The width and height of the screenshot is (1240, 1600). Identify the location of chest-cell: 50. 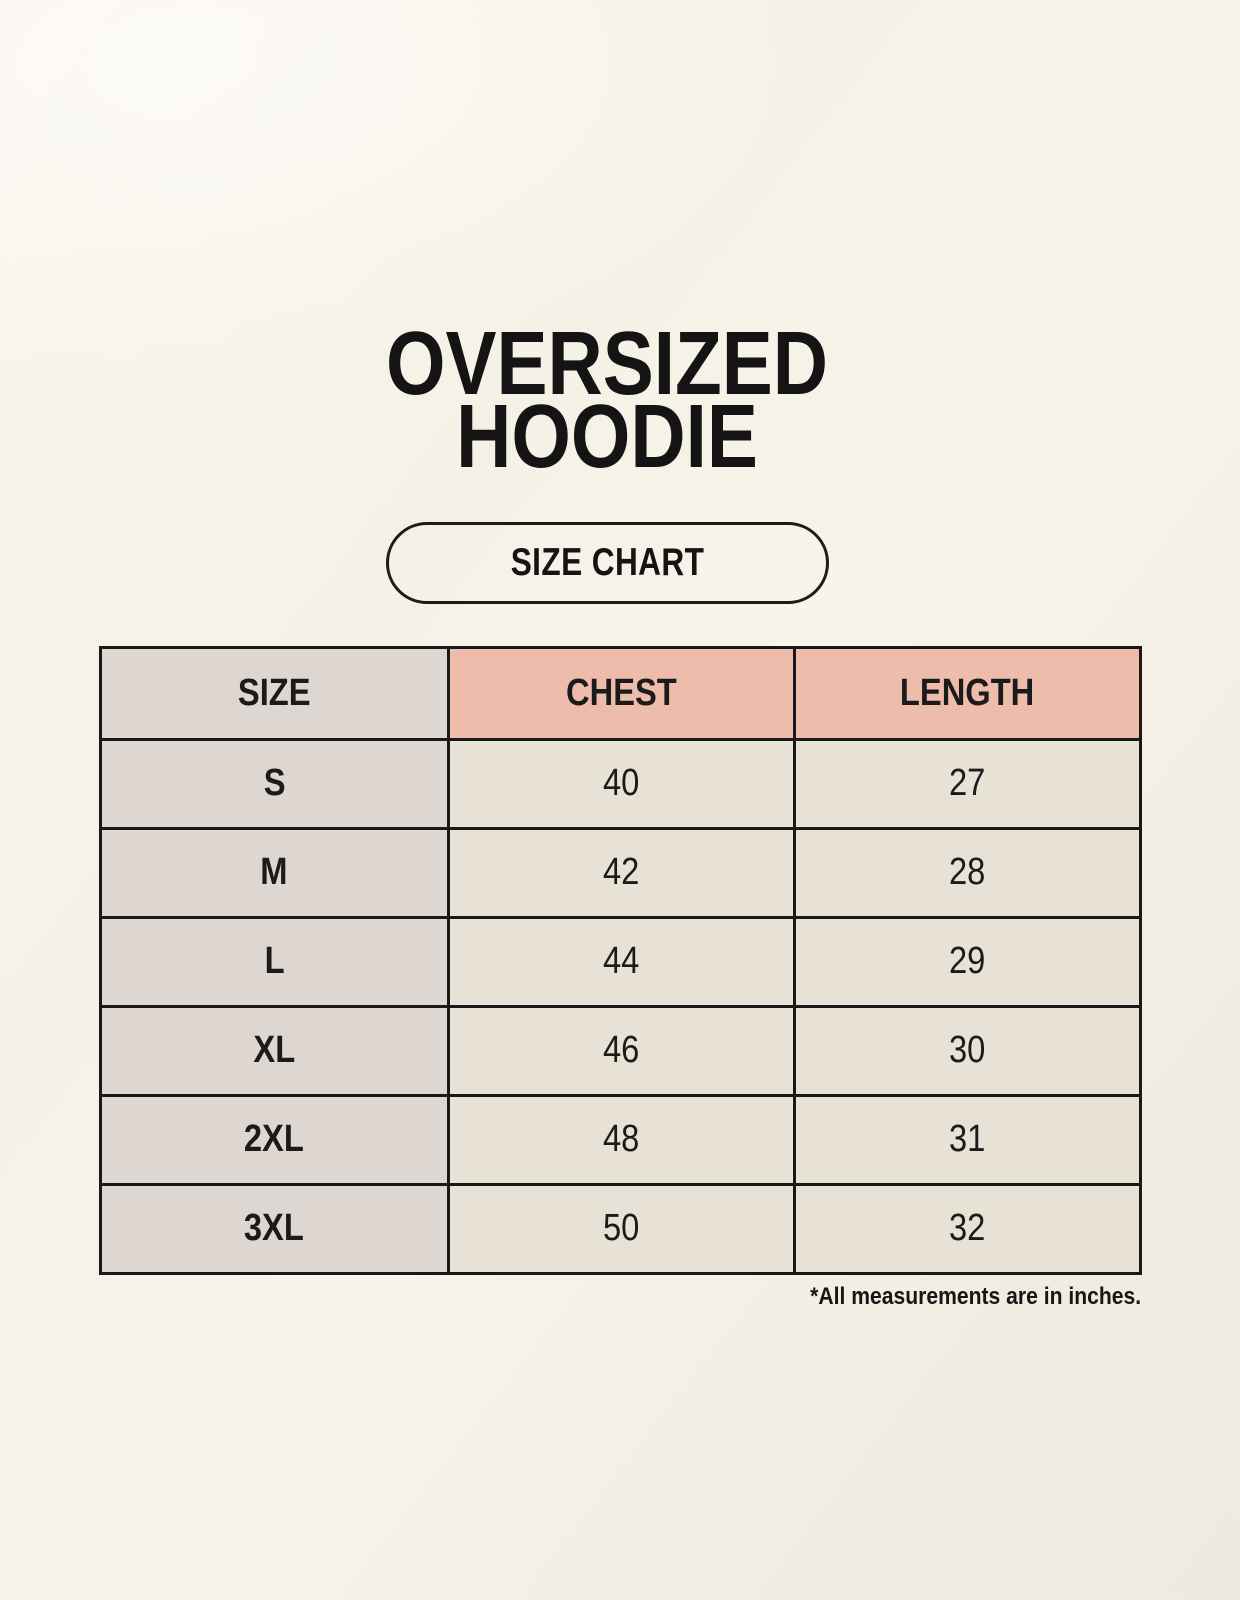
(621, 1228).